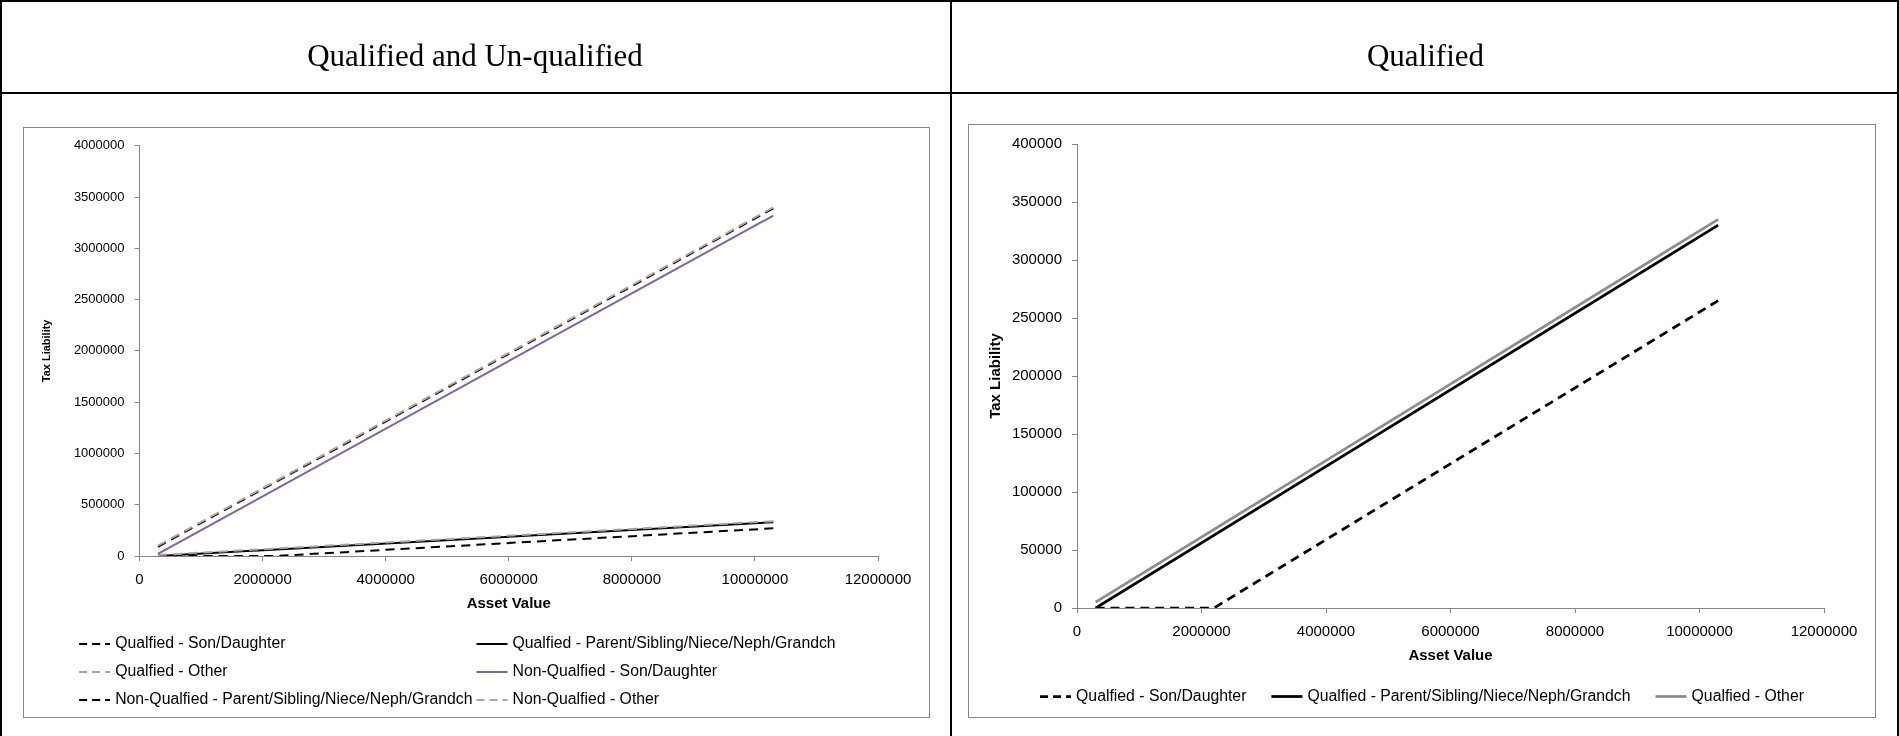 The height and width of the screenshot is (736, 1899). What do you see at coordinates (1036, 375) in the screenshot?
I see `y-tick-label: 200000` at bounding box center [1036, 375].